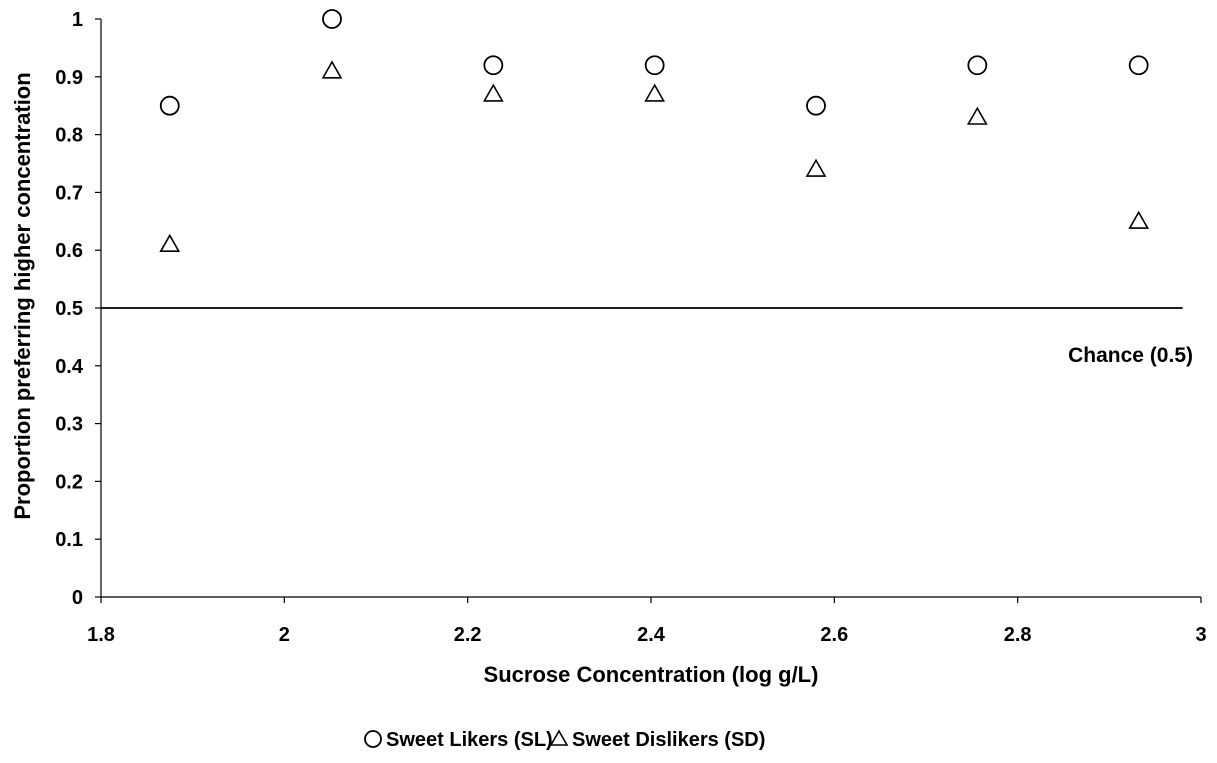  I want to click on y-tick-label: 0.6, so click(69, 251).